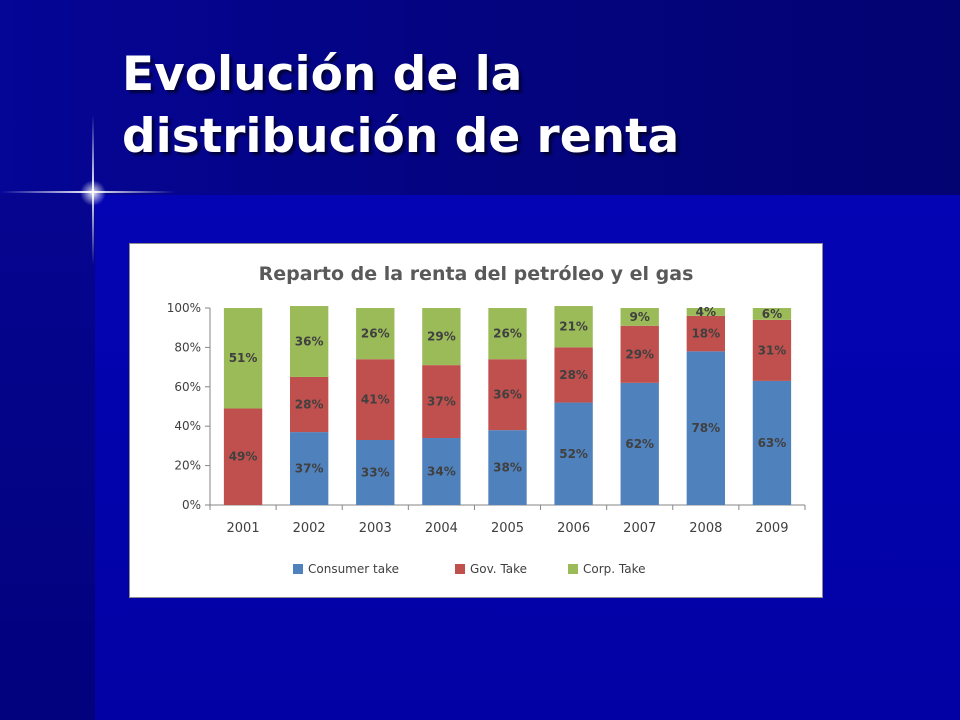  What do you see at coordinates (243, 528) in the screenshot?
I see `x-tick-label: 2001` at bounding box center [243, 528].